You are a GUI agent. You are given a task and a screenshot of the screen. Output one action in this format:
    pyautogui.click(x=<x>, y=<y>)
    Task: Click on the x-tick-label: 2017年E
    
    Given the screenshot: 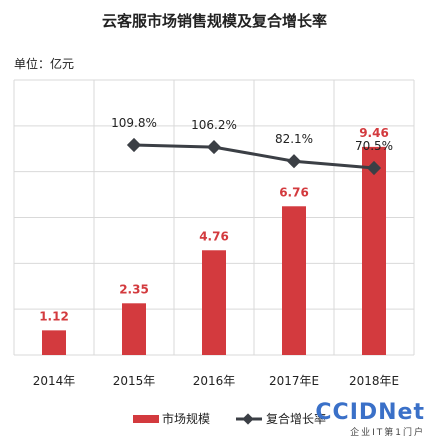 What is the action you would take?
    pyautogui.click(x=294, y=381)
    